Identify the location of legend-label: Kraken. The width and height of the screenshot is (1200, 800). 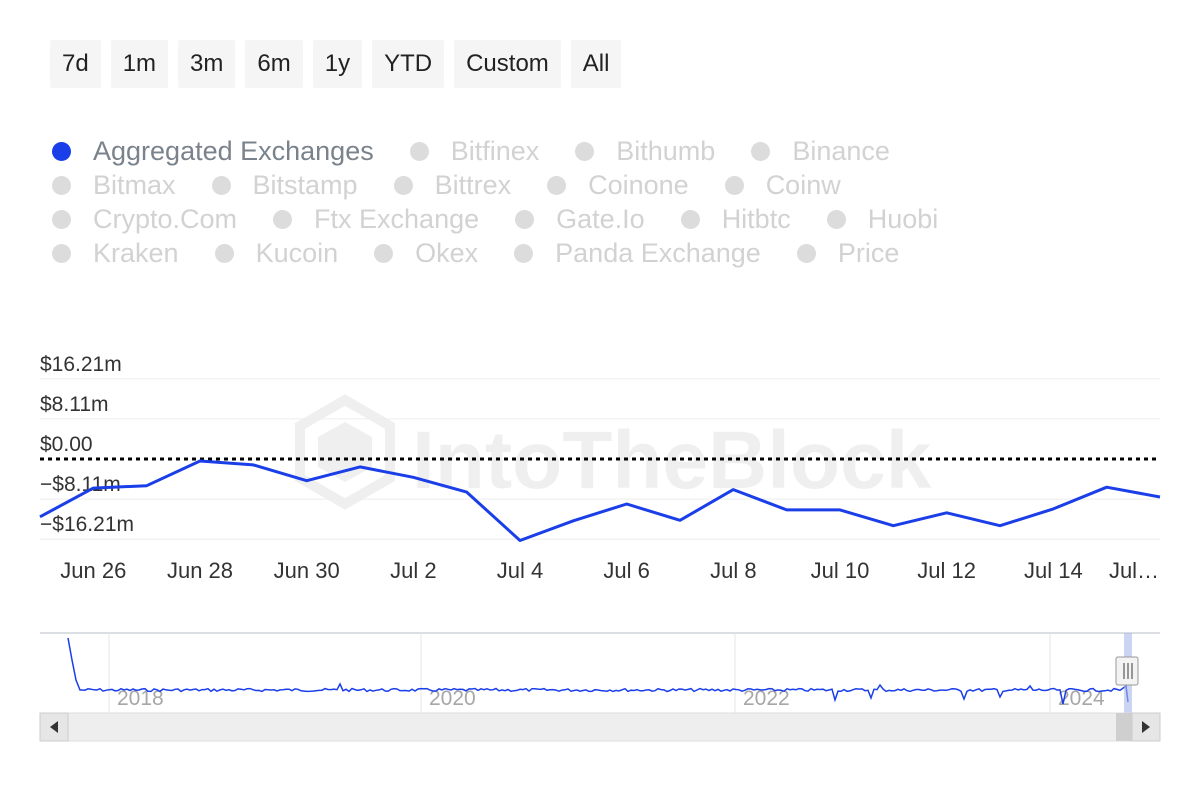
(136, 252).